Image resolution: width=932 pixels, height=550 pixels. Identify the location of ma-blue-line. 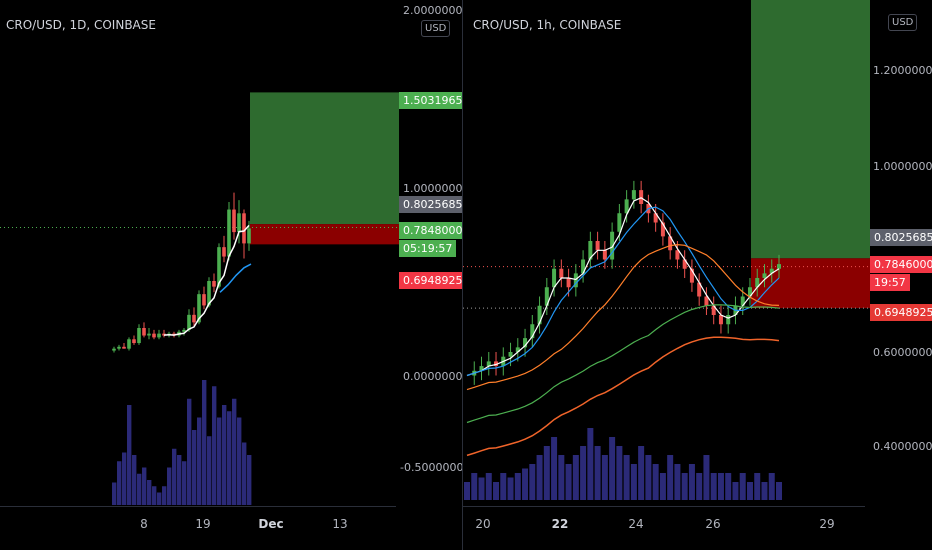
(623, 291).